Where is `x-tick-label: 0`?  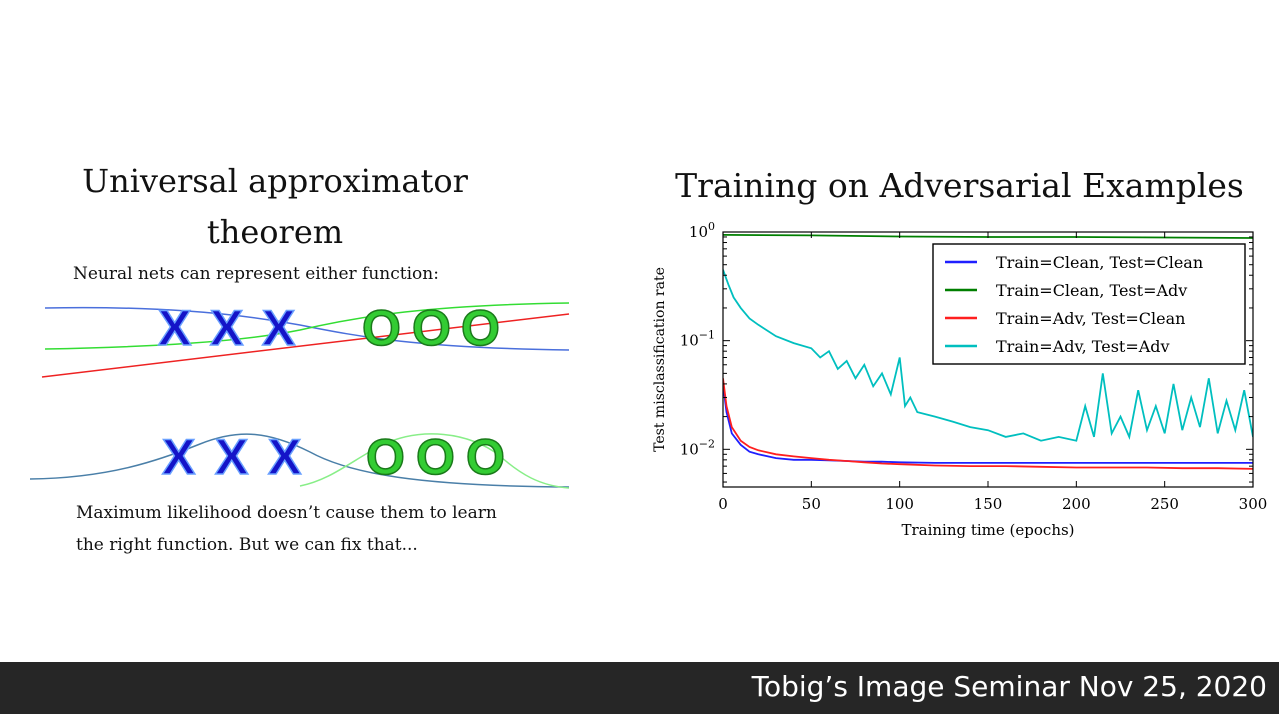
x-tick-label: 0 is located at coordinates (723, 504).